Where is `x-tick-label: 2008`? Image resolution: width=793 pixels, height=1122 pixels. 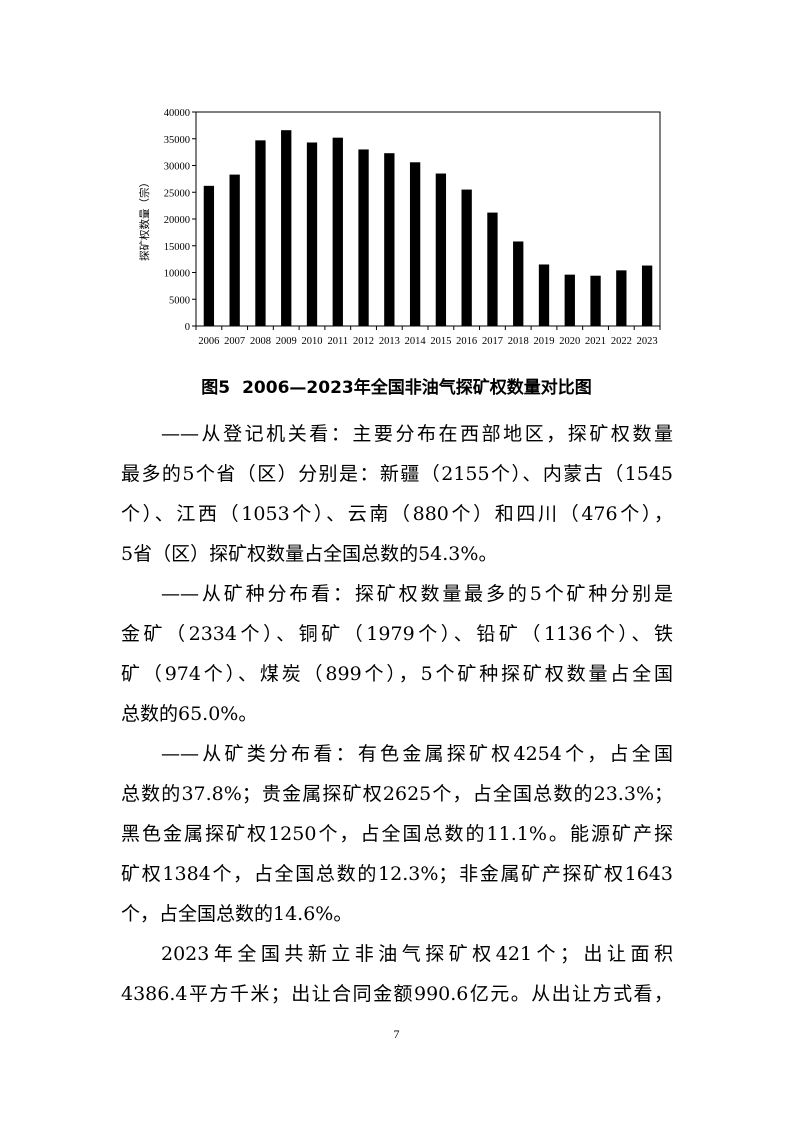 x-tick-label: 2008 is located at coordinates (260, 341).